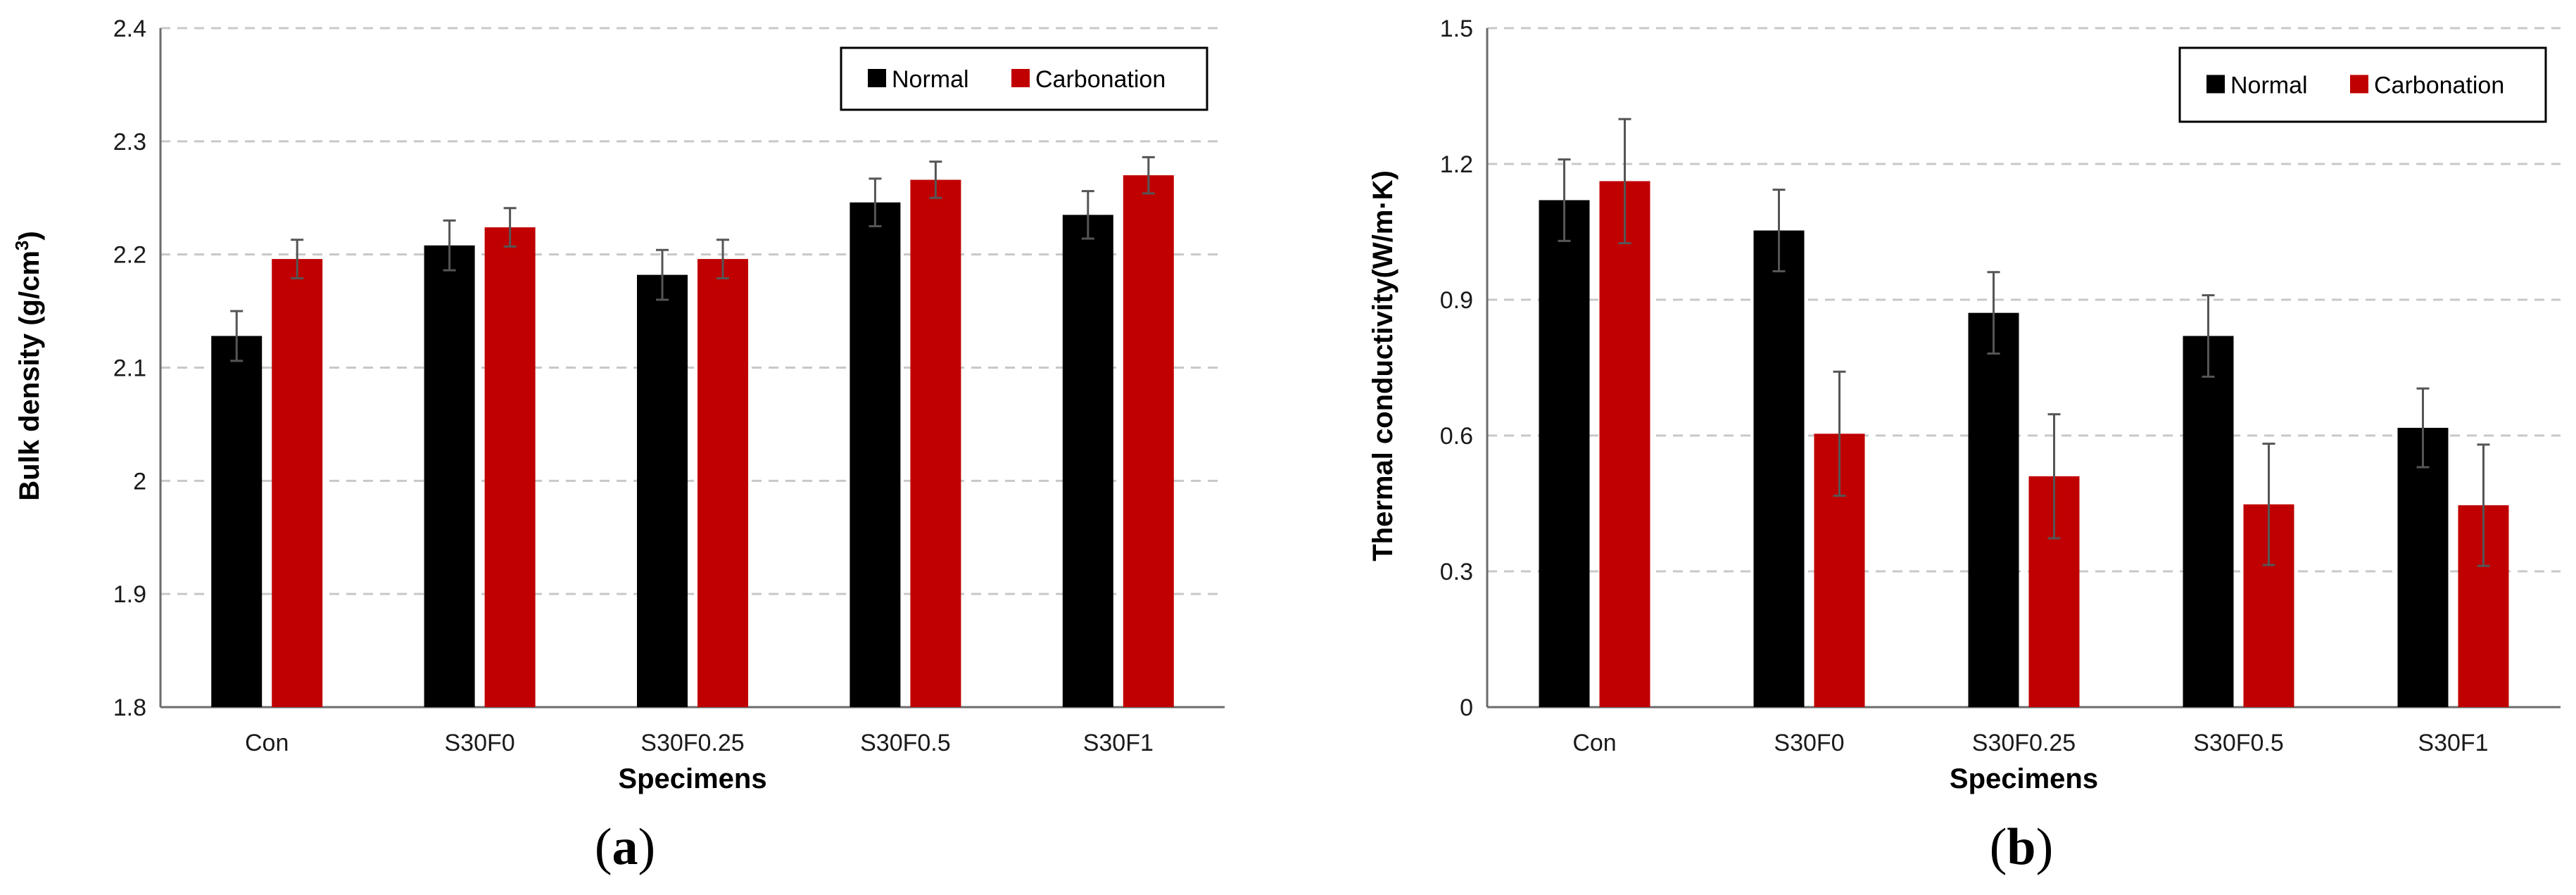  What do you see at coordinates (1456, 572) in the screenshot?
I see `y-tick-label: 0.3` at bounding box center [1456, 572].